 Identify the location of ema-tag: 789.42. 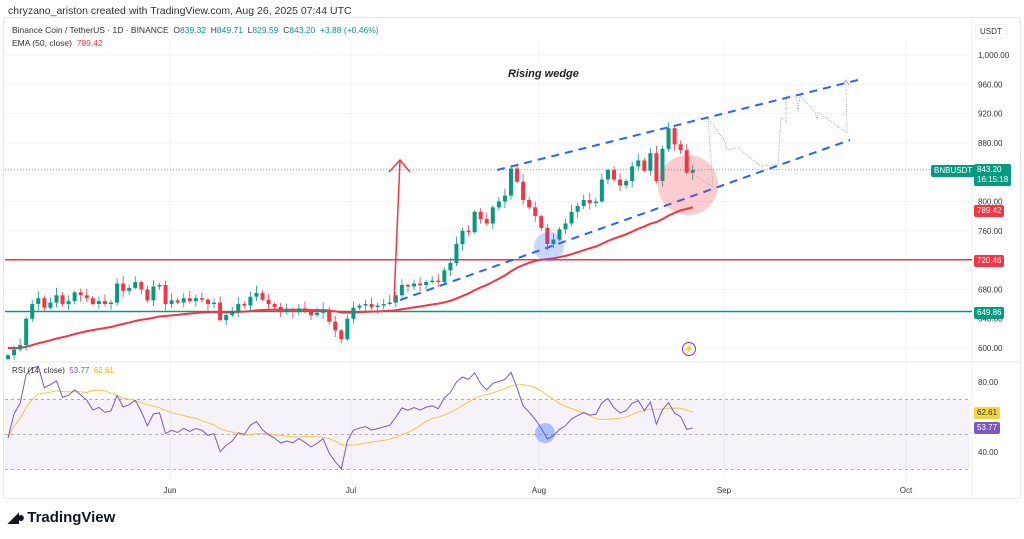
(989, 211).